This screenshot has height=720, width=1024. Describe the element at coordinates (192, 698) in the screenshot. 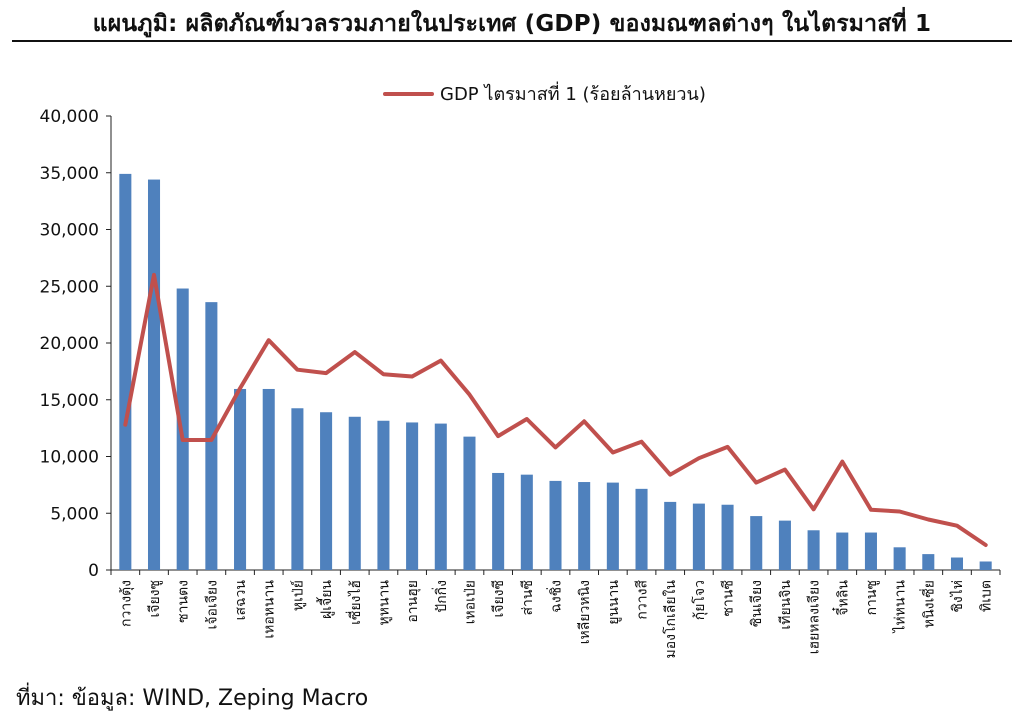

I see `source-note: ที่มา: ข้อมูล: WIND, Zeping Macro` at that location.